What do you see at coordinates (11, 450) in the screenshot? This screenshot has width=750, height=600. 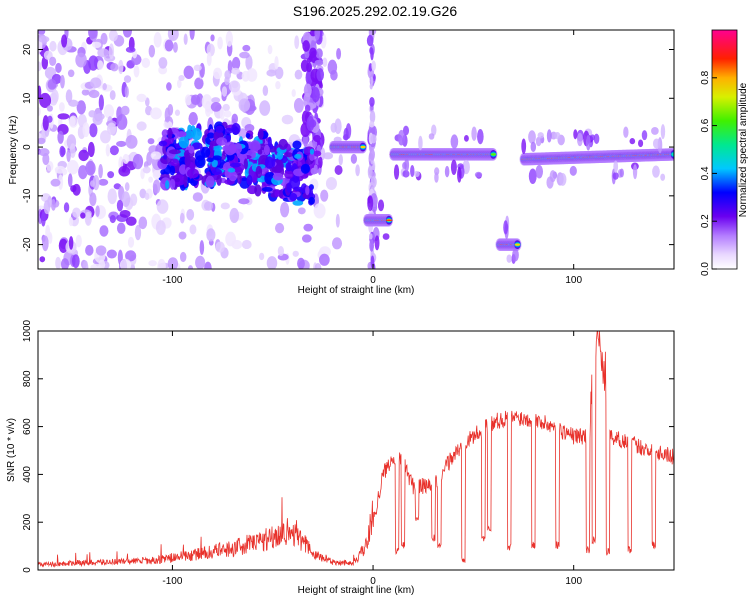 I see `snr-y-label: SNR (10 * v/v)` at bounding box center [11, 450].